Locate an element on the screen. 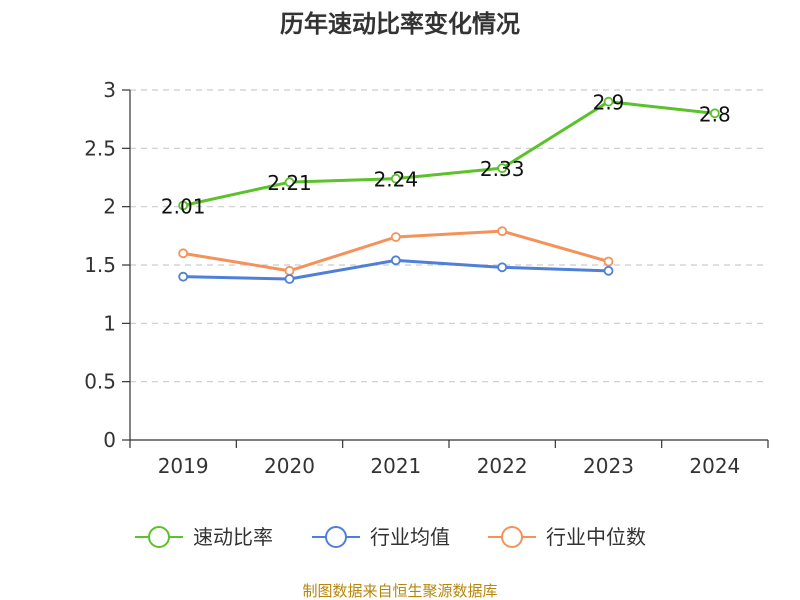 This screenshot has width=800, height=600. legend-item: 行业中位数 is located at coordinates (567, 537).